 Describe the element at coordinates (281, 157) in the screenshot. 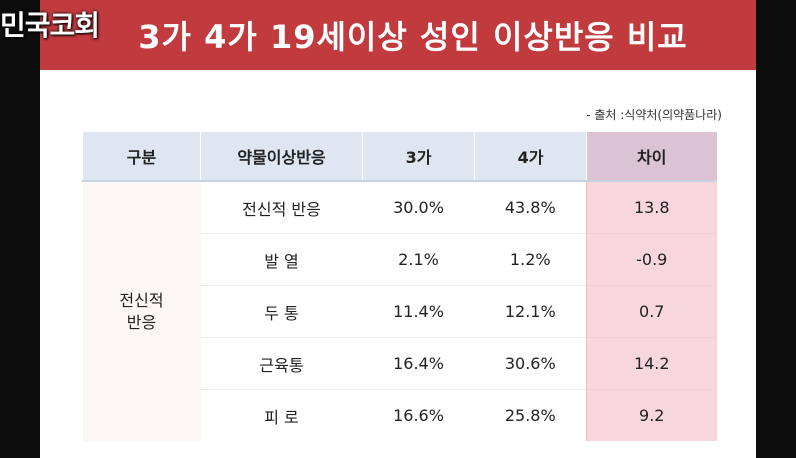

I see `header-reaction: 약물이상반응` at that location.